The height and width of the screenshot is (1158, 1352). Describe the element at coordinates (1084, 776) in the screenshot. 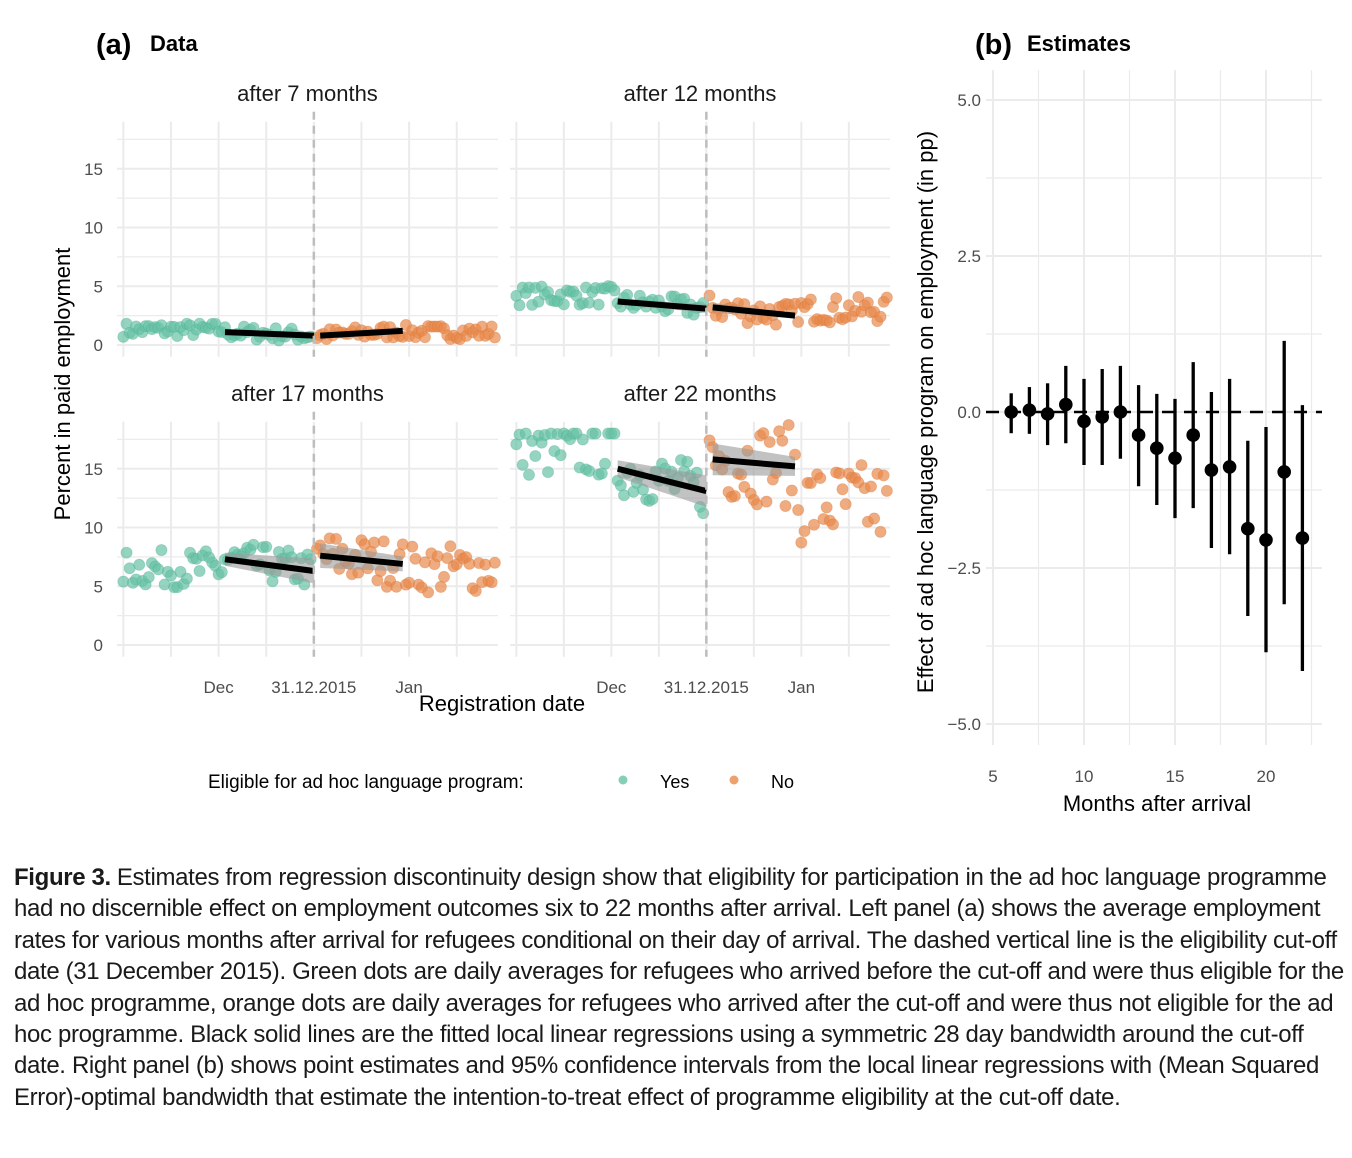

I see `x-tick-label: 10` at that location.